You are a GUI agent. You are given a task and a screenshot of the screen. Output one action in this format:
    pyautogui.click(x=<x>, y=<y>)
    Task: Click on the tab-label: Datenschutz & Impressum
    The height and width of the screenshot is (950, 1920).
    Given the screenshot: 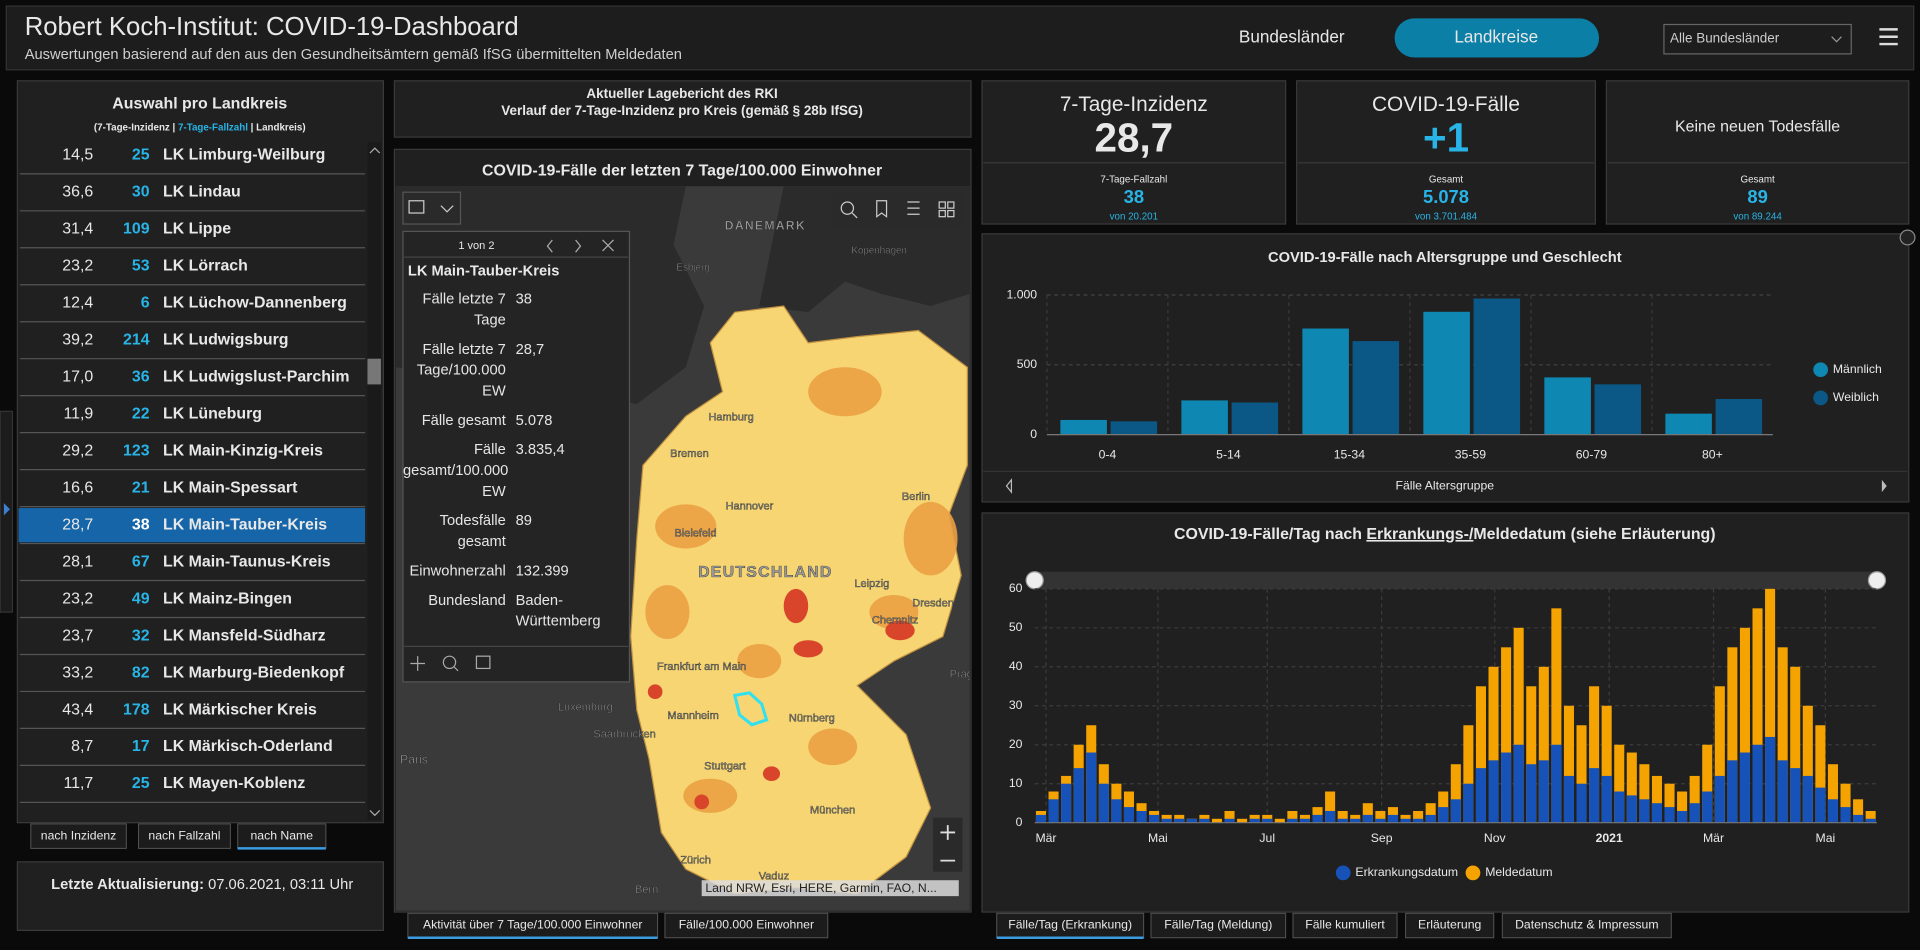 What is the action you would take?
    pyautogui.click(x=1586, y=925)
    